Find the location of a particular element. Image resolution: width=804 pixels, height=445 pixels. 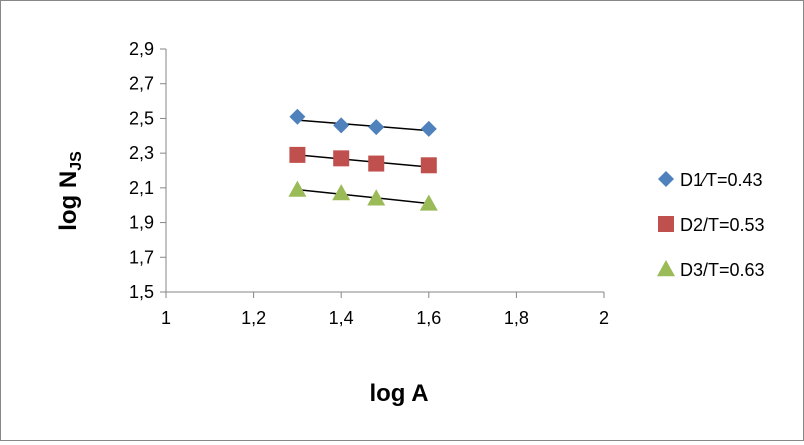

marker-layer is located at coordinates (363, 159).